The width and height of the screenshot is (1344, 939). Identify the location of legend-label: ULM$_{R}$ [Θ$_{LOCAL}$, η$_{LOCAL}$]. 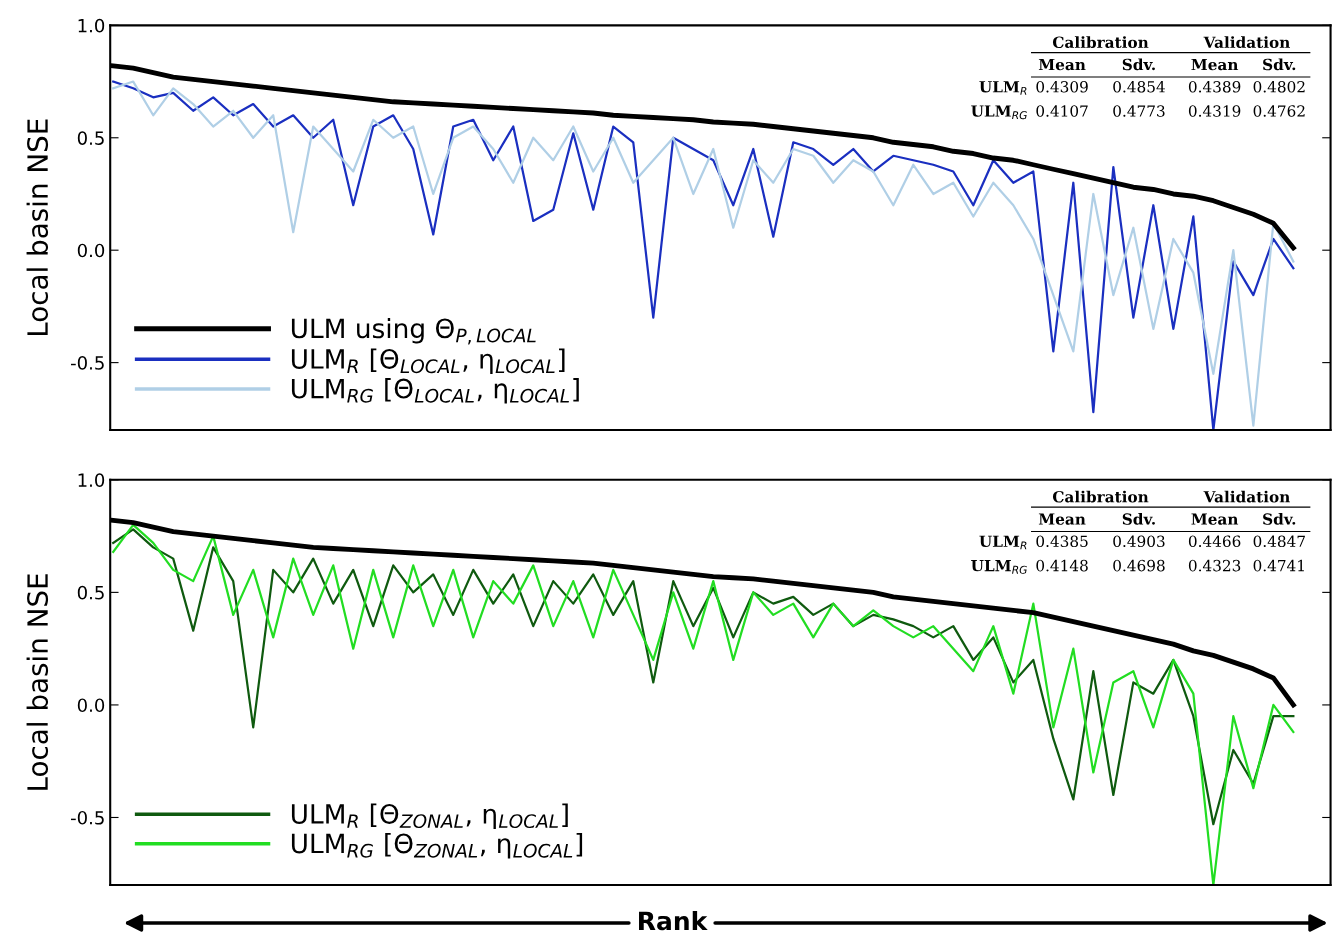
(428, 361).